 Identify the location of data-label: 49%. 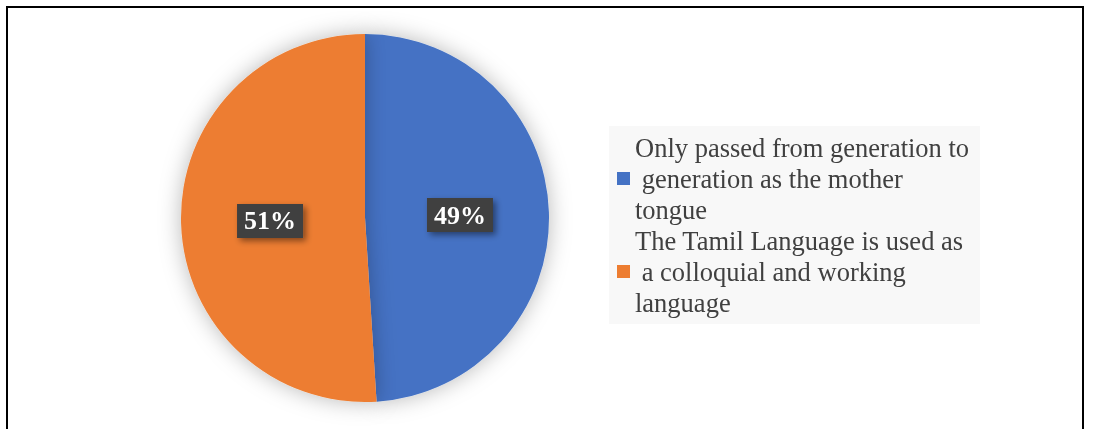
(459, 215).